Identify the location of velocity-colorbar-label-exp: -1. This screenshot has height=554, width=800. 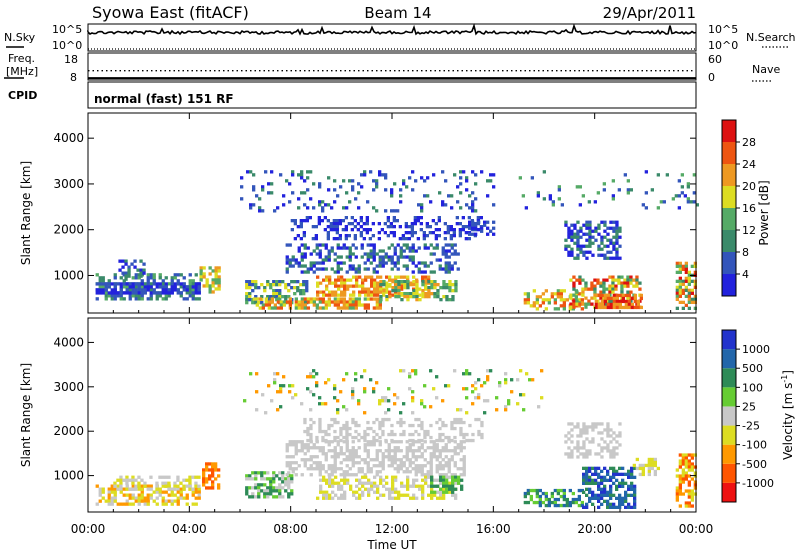
(784, 379).